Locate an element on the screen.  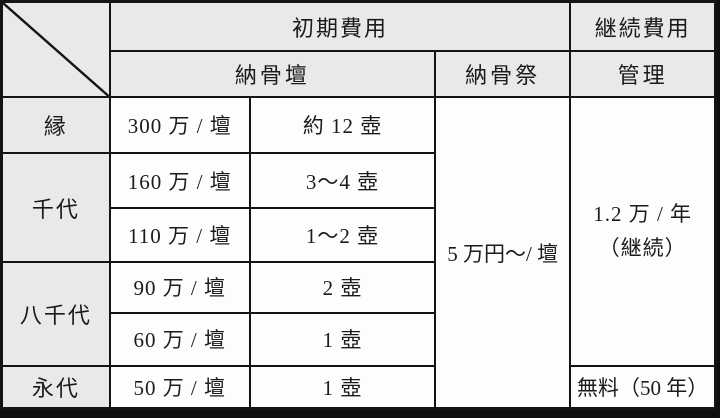
management-value-cell: 1.2 万 / 年 （継続） is located at coordinates (643, 231).